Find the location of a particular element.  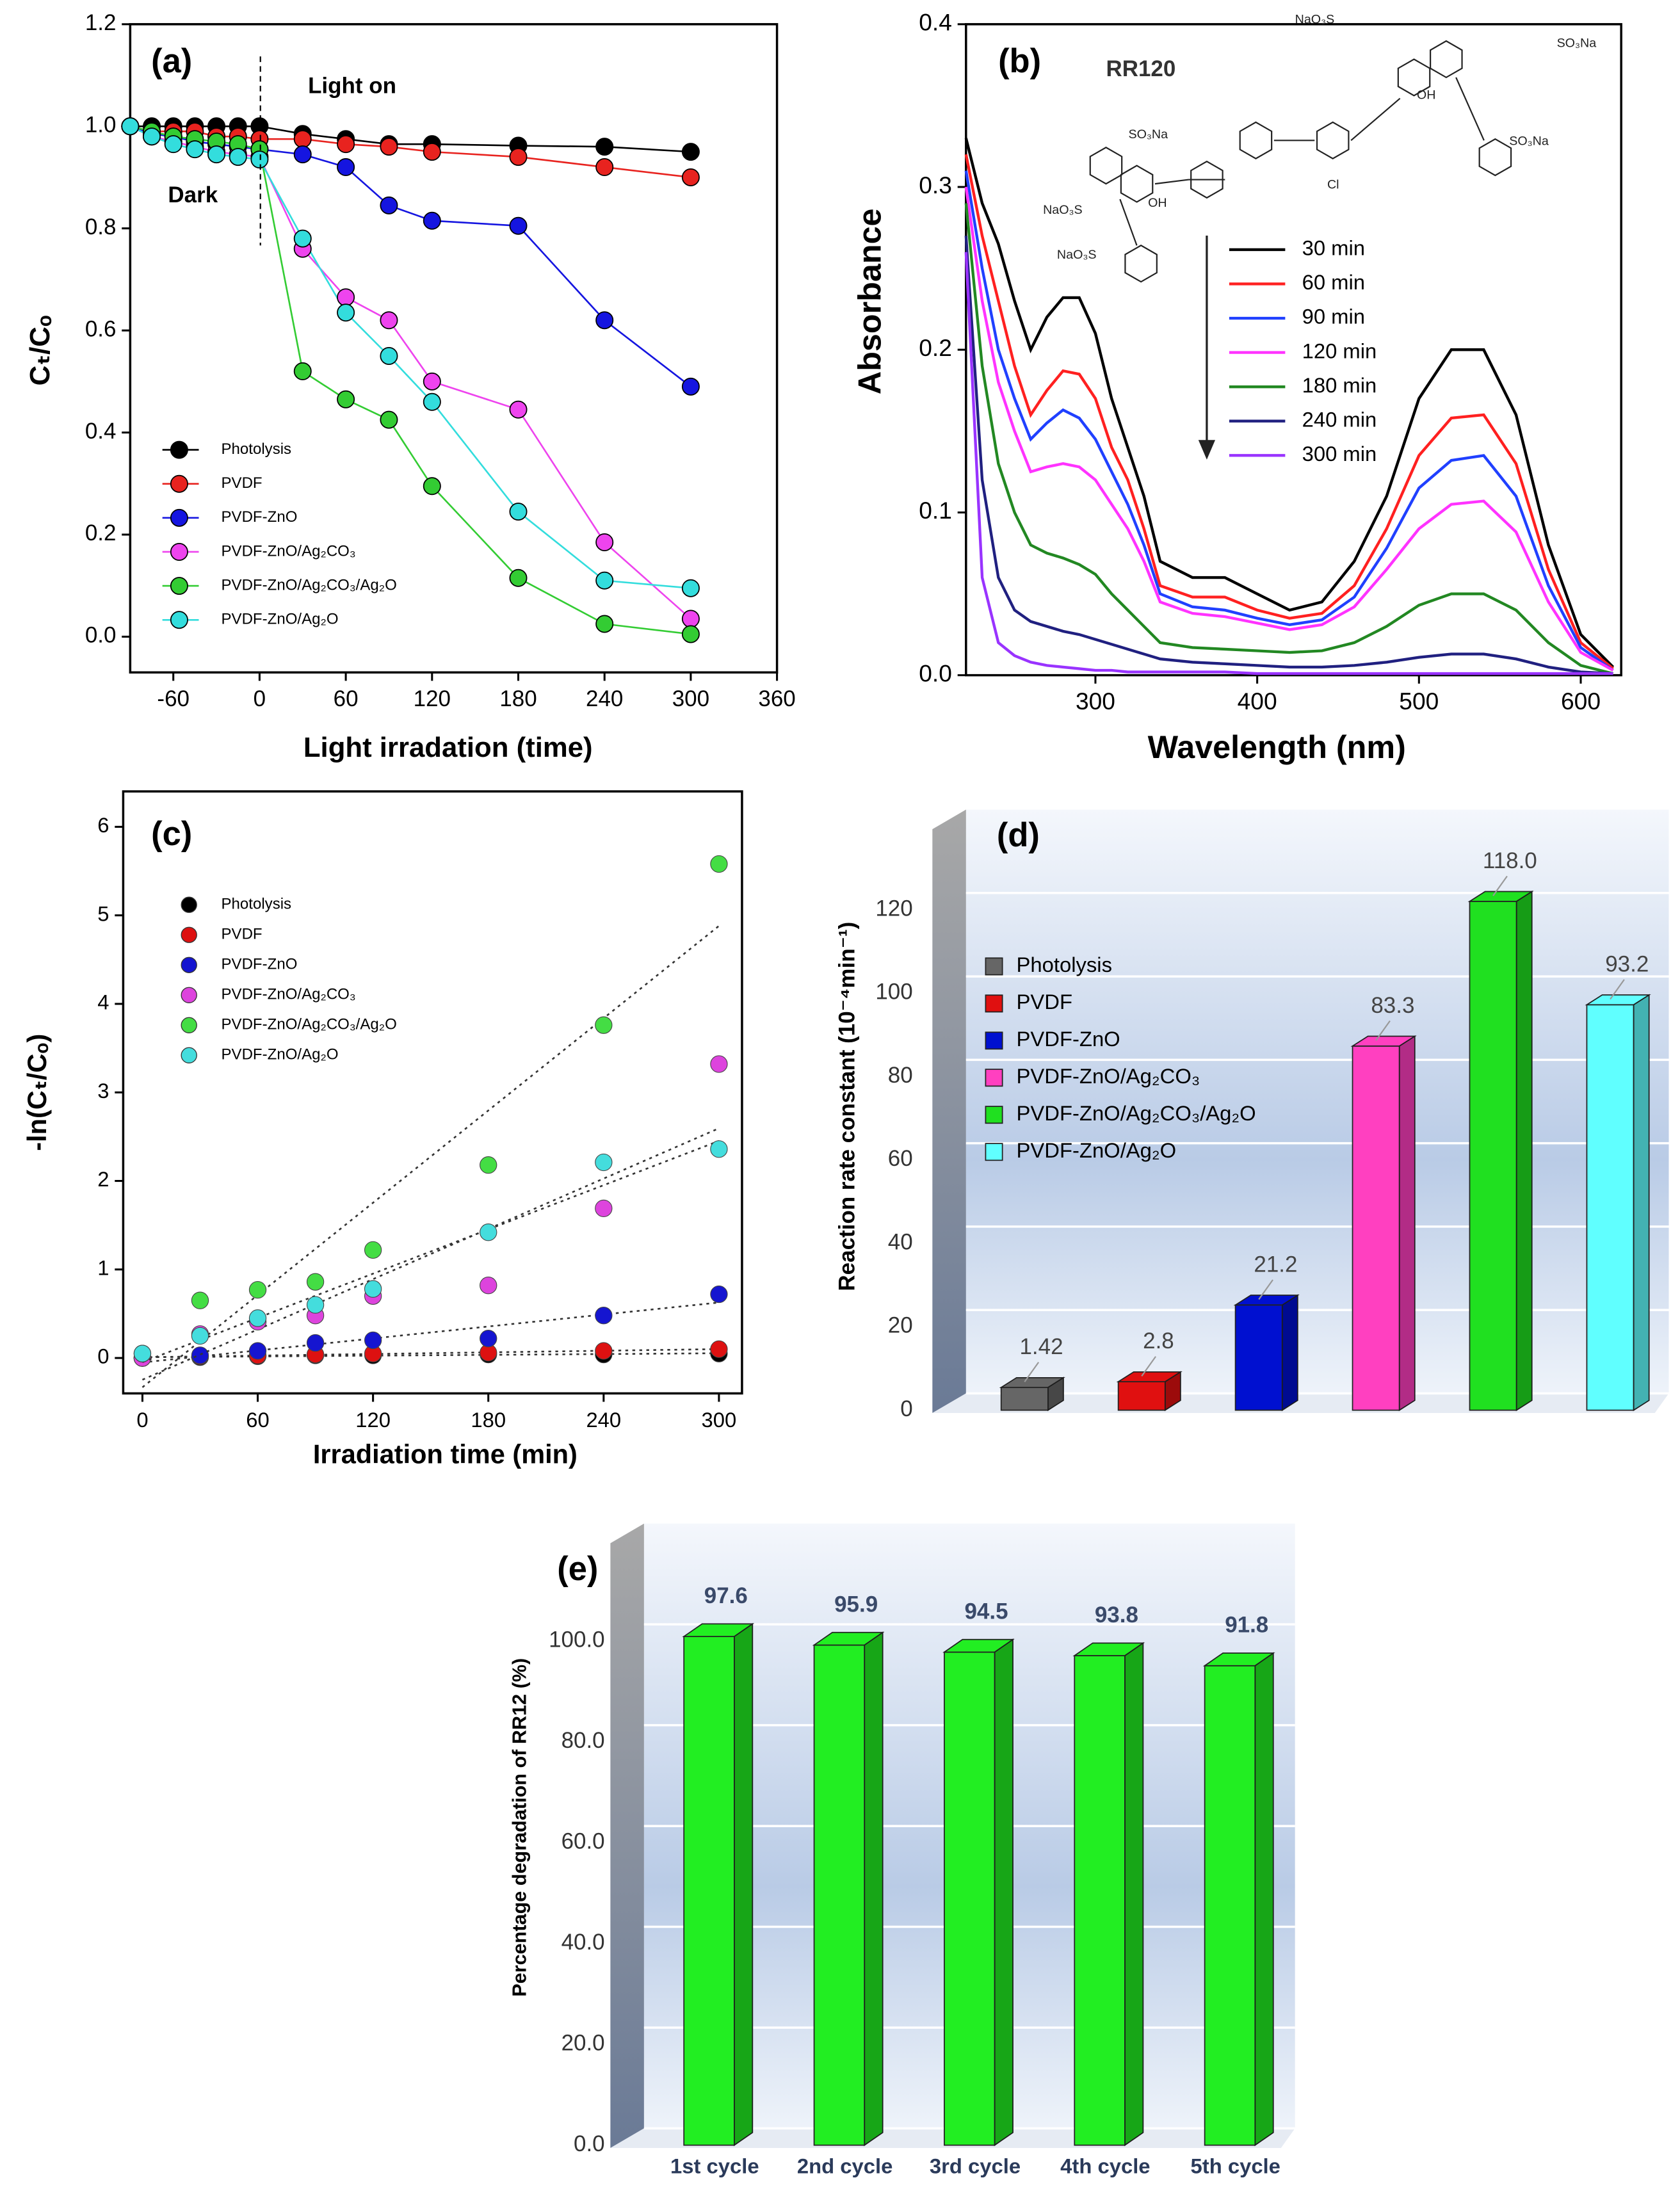

x-tick-label: 60 is located at coordinates (347, 699).